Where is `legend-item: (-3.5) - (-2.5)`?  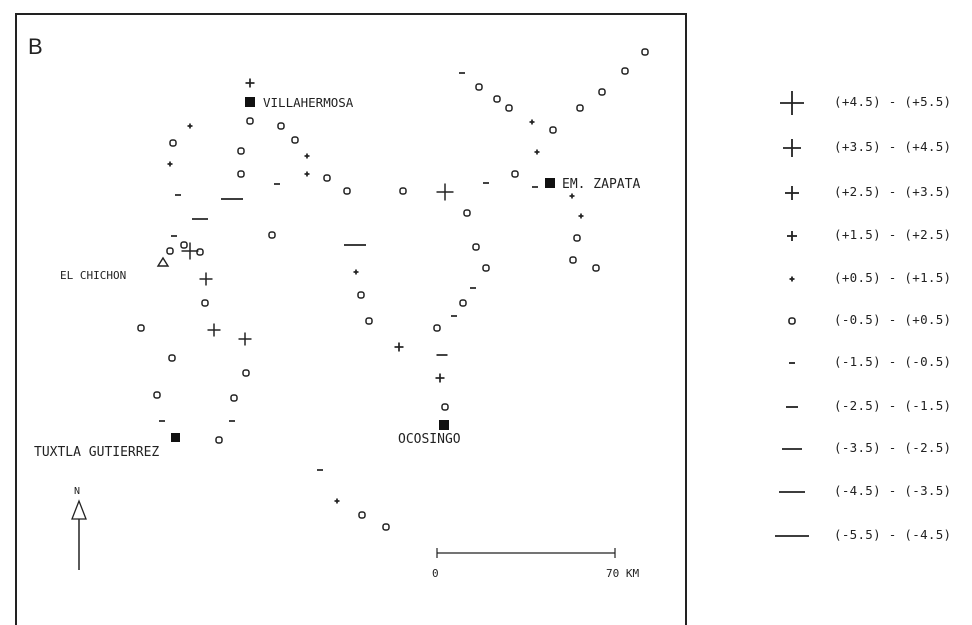
legend-item: (-3.5) - (-2.5) is located at coordinates (866, 449).